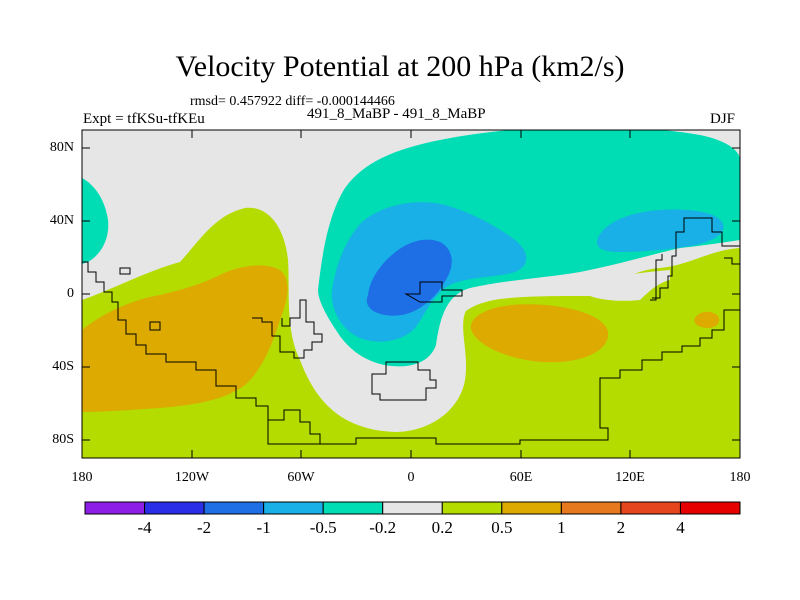 The height and width of the screenshot is (600, 800). I want to click on colorbar-label: -1, so click(263, 527).